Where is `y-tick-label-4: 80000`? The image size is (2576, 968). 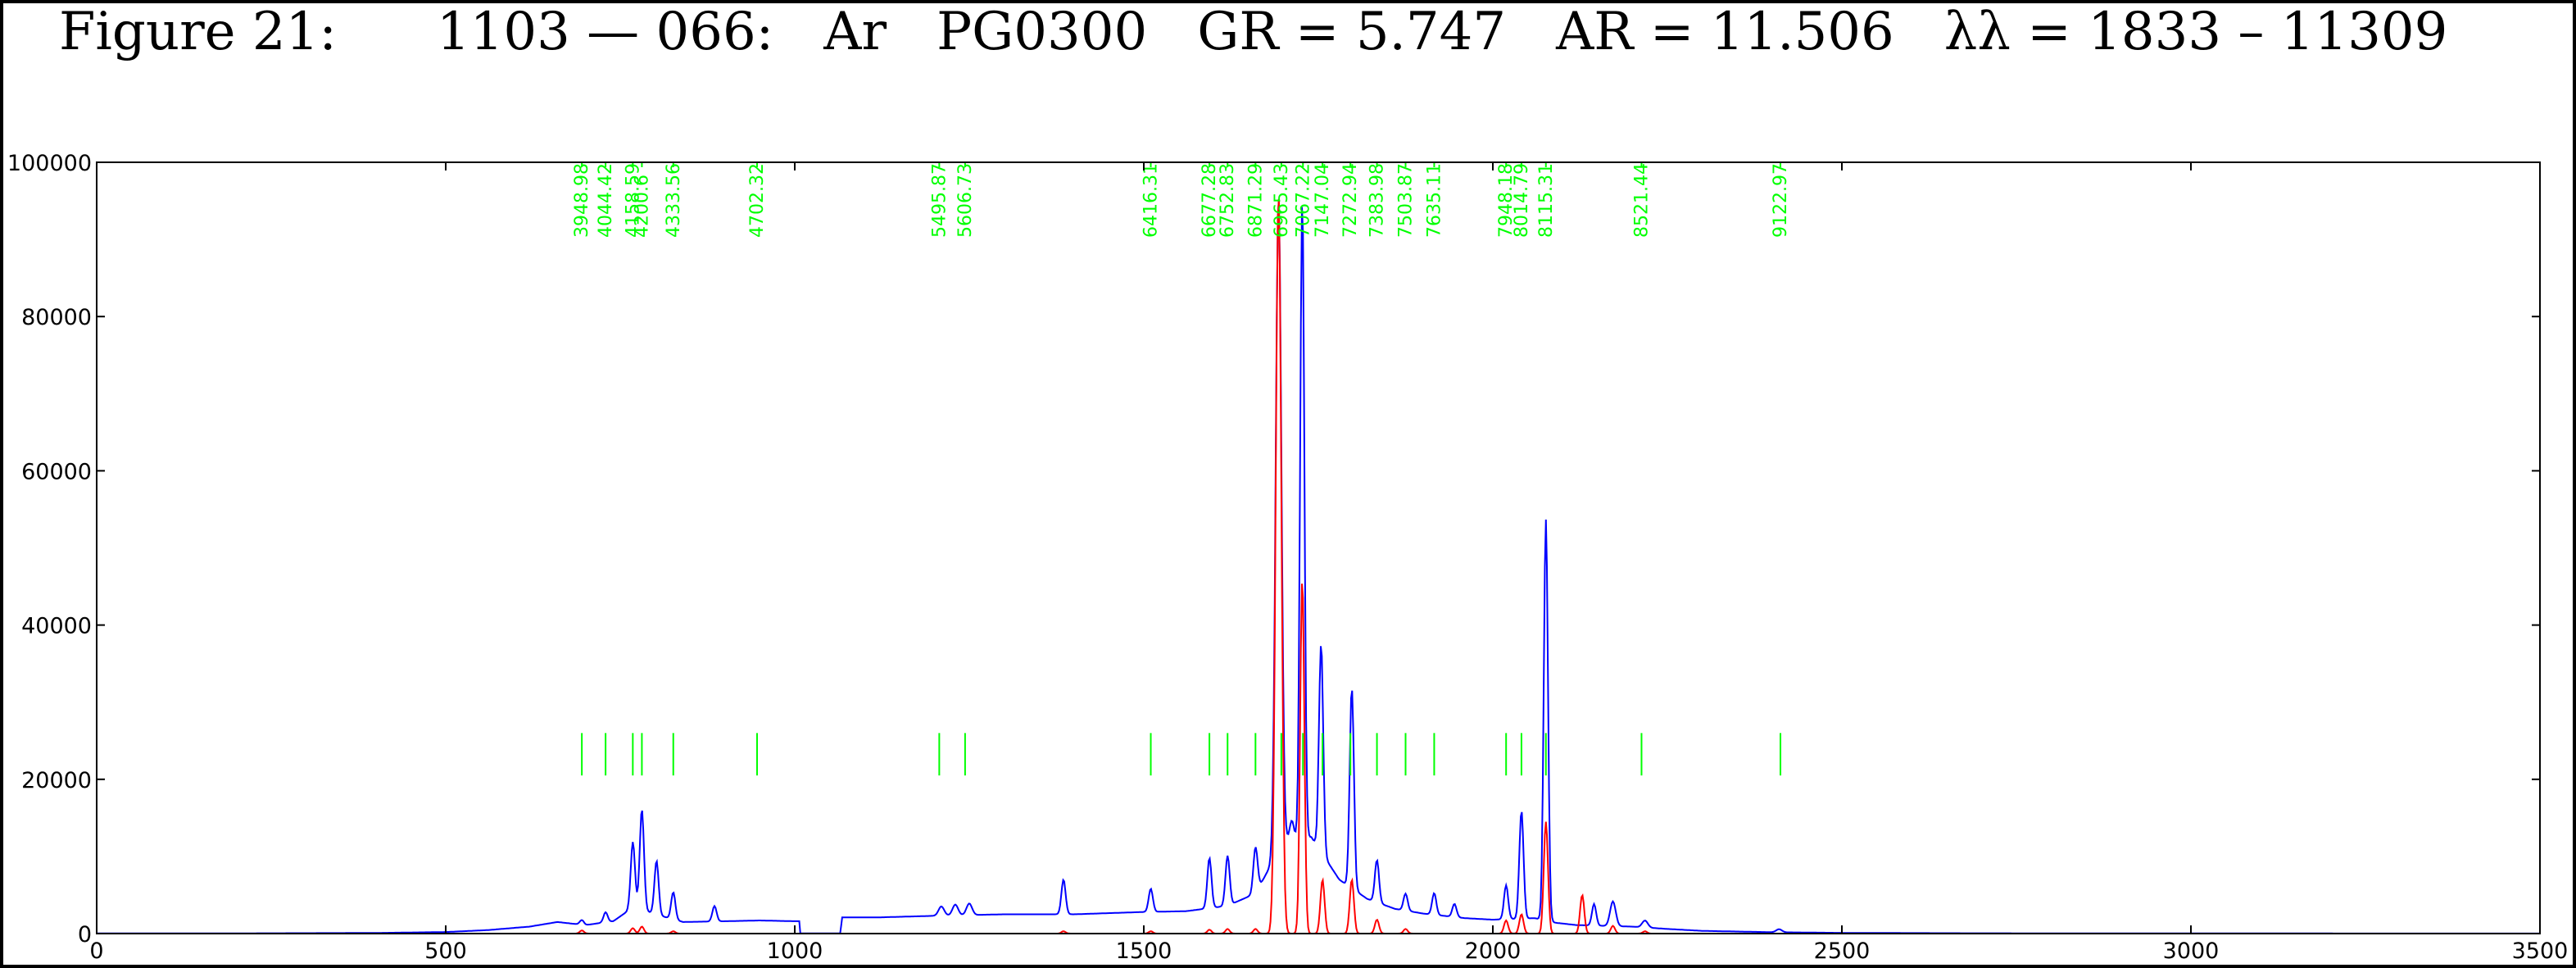 y-tick-label-4: 80000 is located at coordinates (57, 317).